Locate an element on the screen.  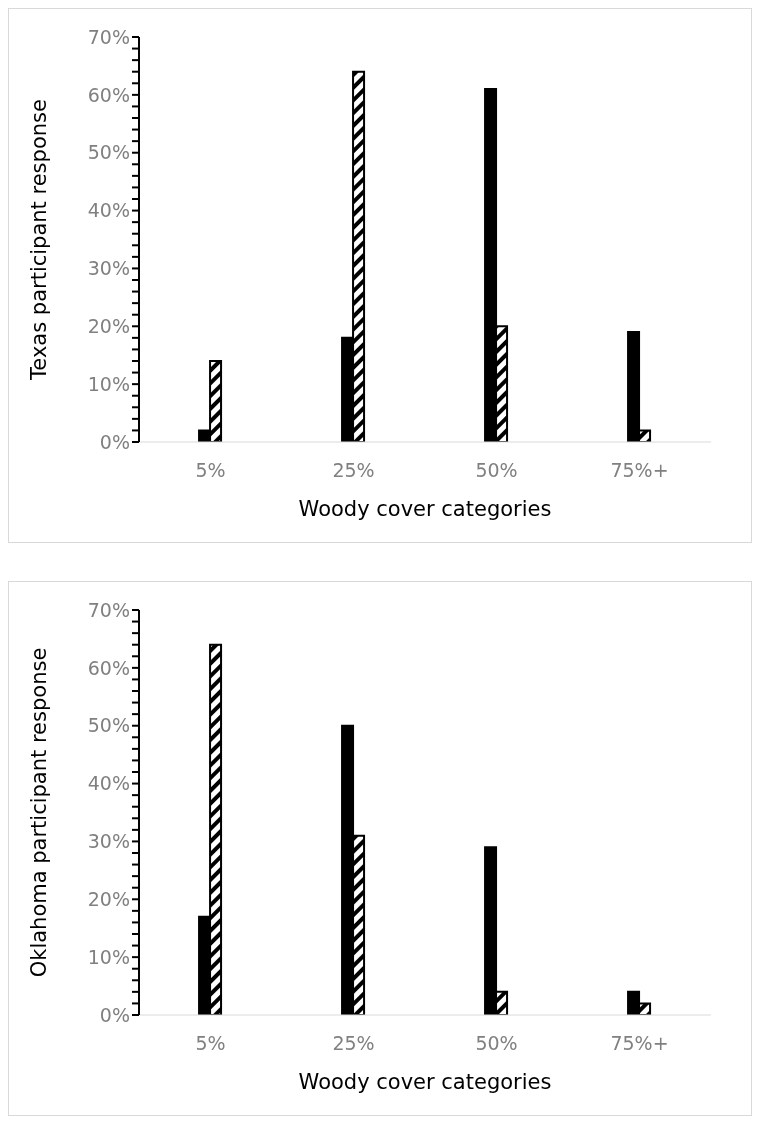
y-axis-title: Oklahoma participant response is located at coordinates (39, 812).